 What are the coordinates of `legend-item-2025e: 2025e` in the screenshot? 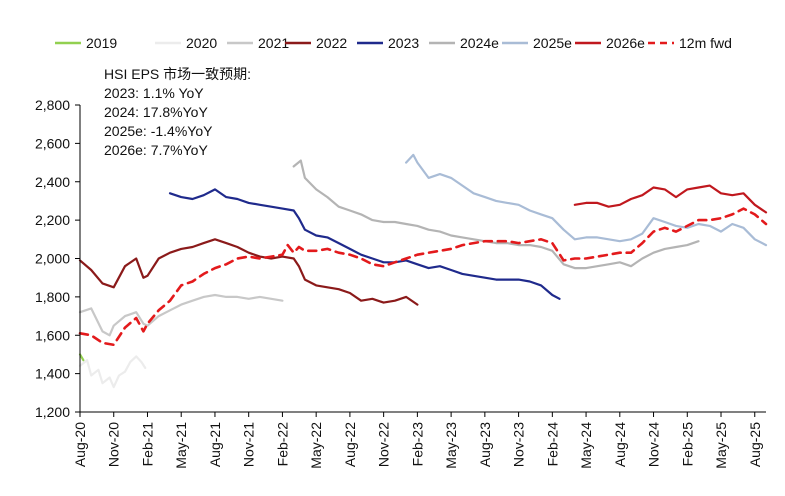 It's located at (537, 43).